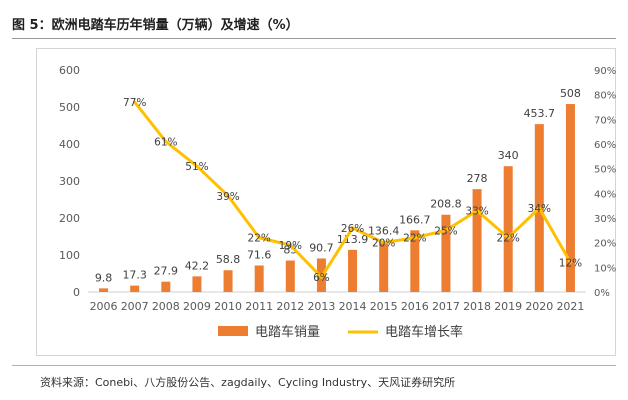  I want to click on footer-divider, so click(314, 365).